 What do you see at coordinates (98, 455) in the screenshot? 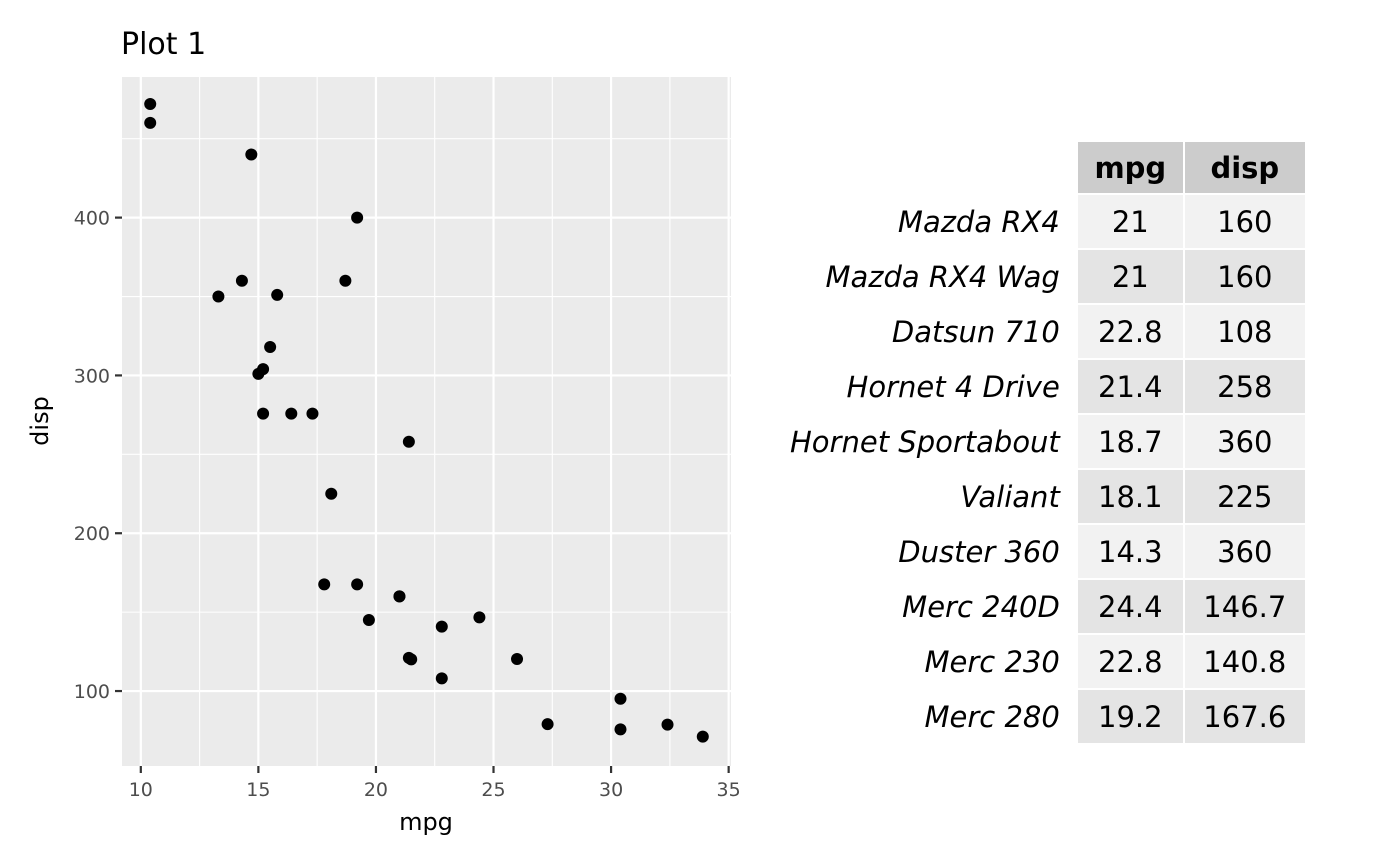
I see `y-axis-ticks: 100 200 300 400` at bounding box center [98, 455].